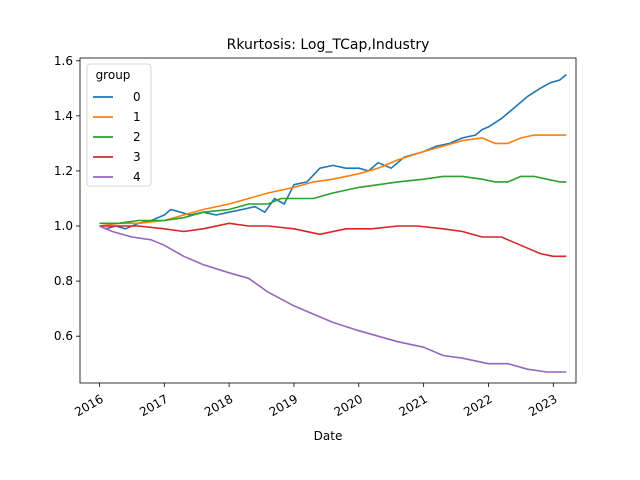  I want to click on legend-label-0: 0, so click(137, 97).